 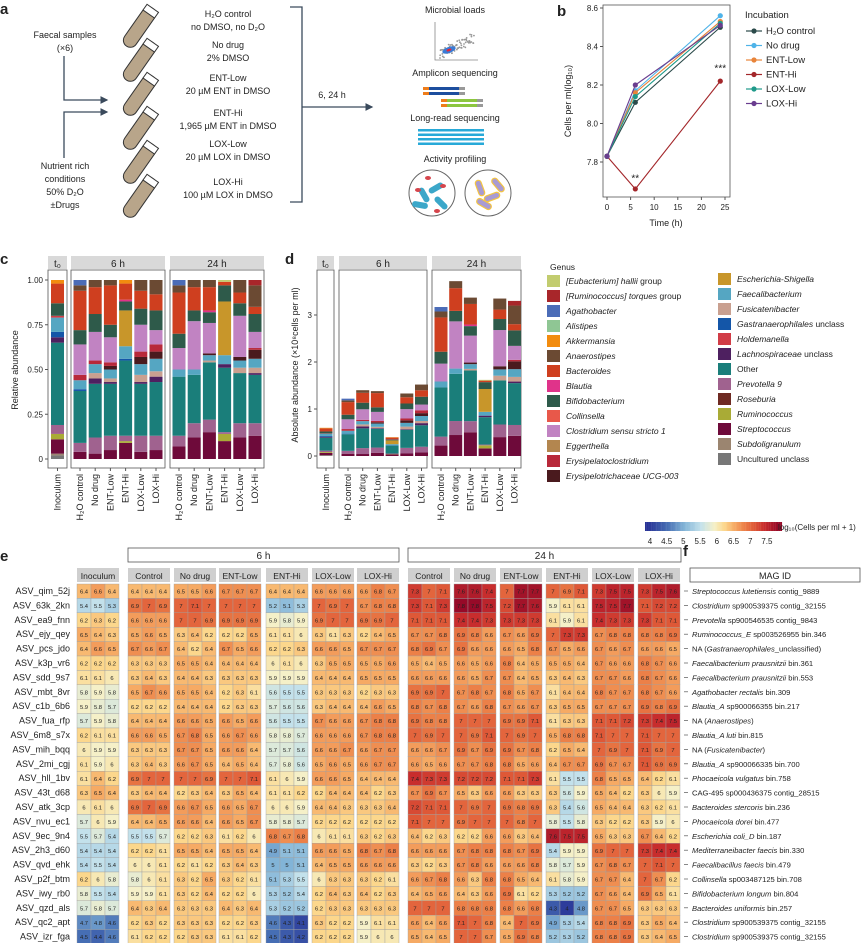 What do you see at coordinates (590, 341) in the screenshot?
I see `legend-label: Akkermansia` at bounding box center [590, 341].